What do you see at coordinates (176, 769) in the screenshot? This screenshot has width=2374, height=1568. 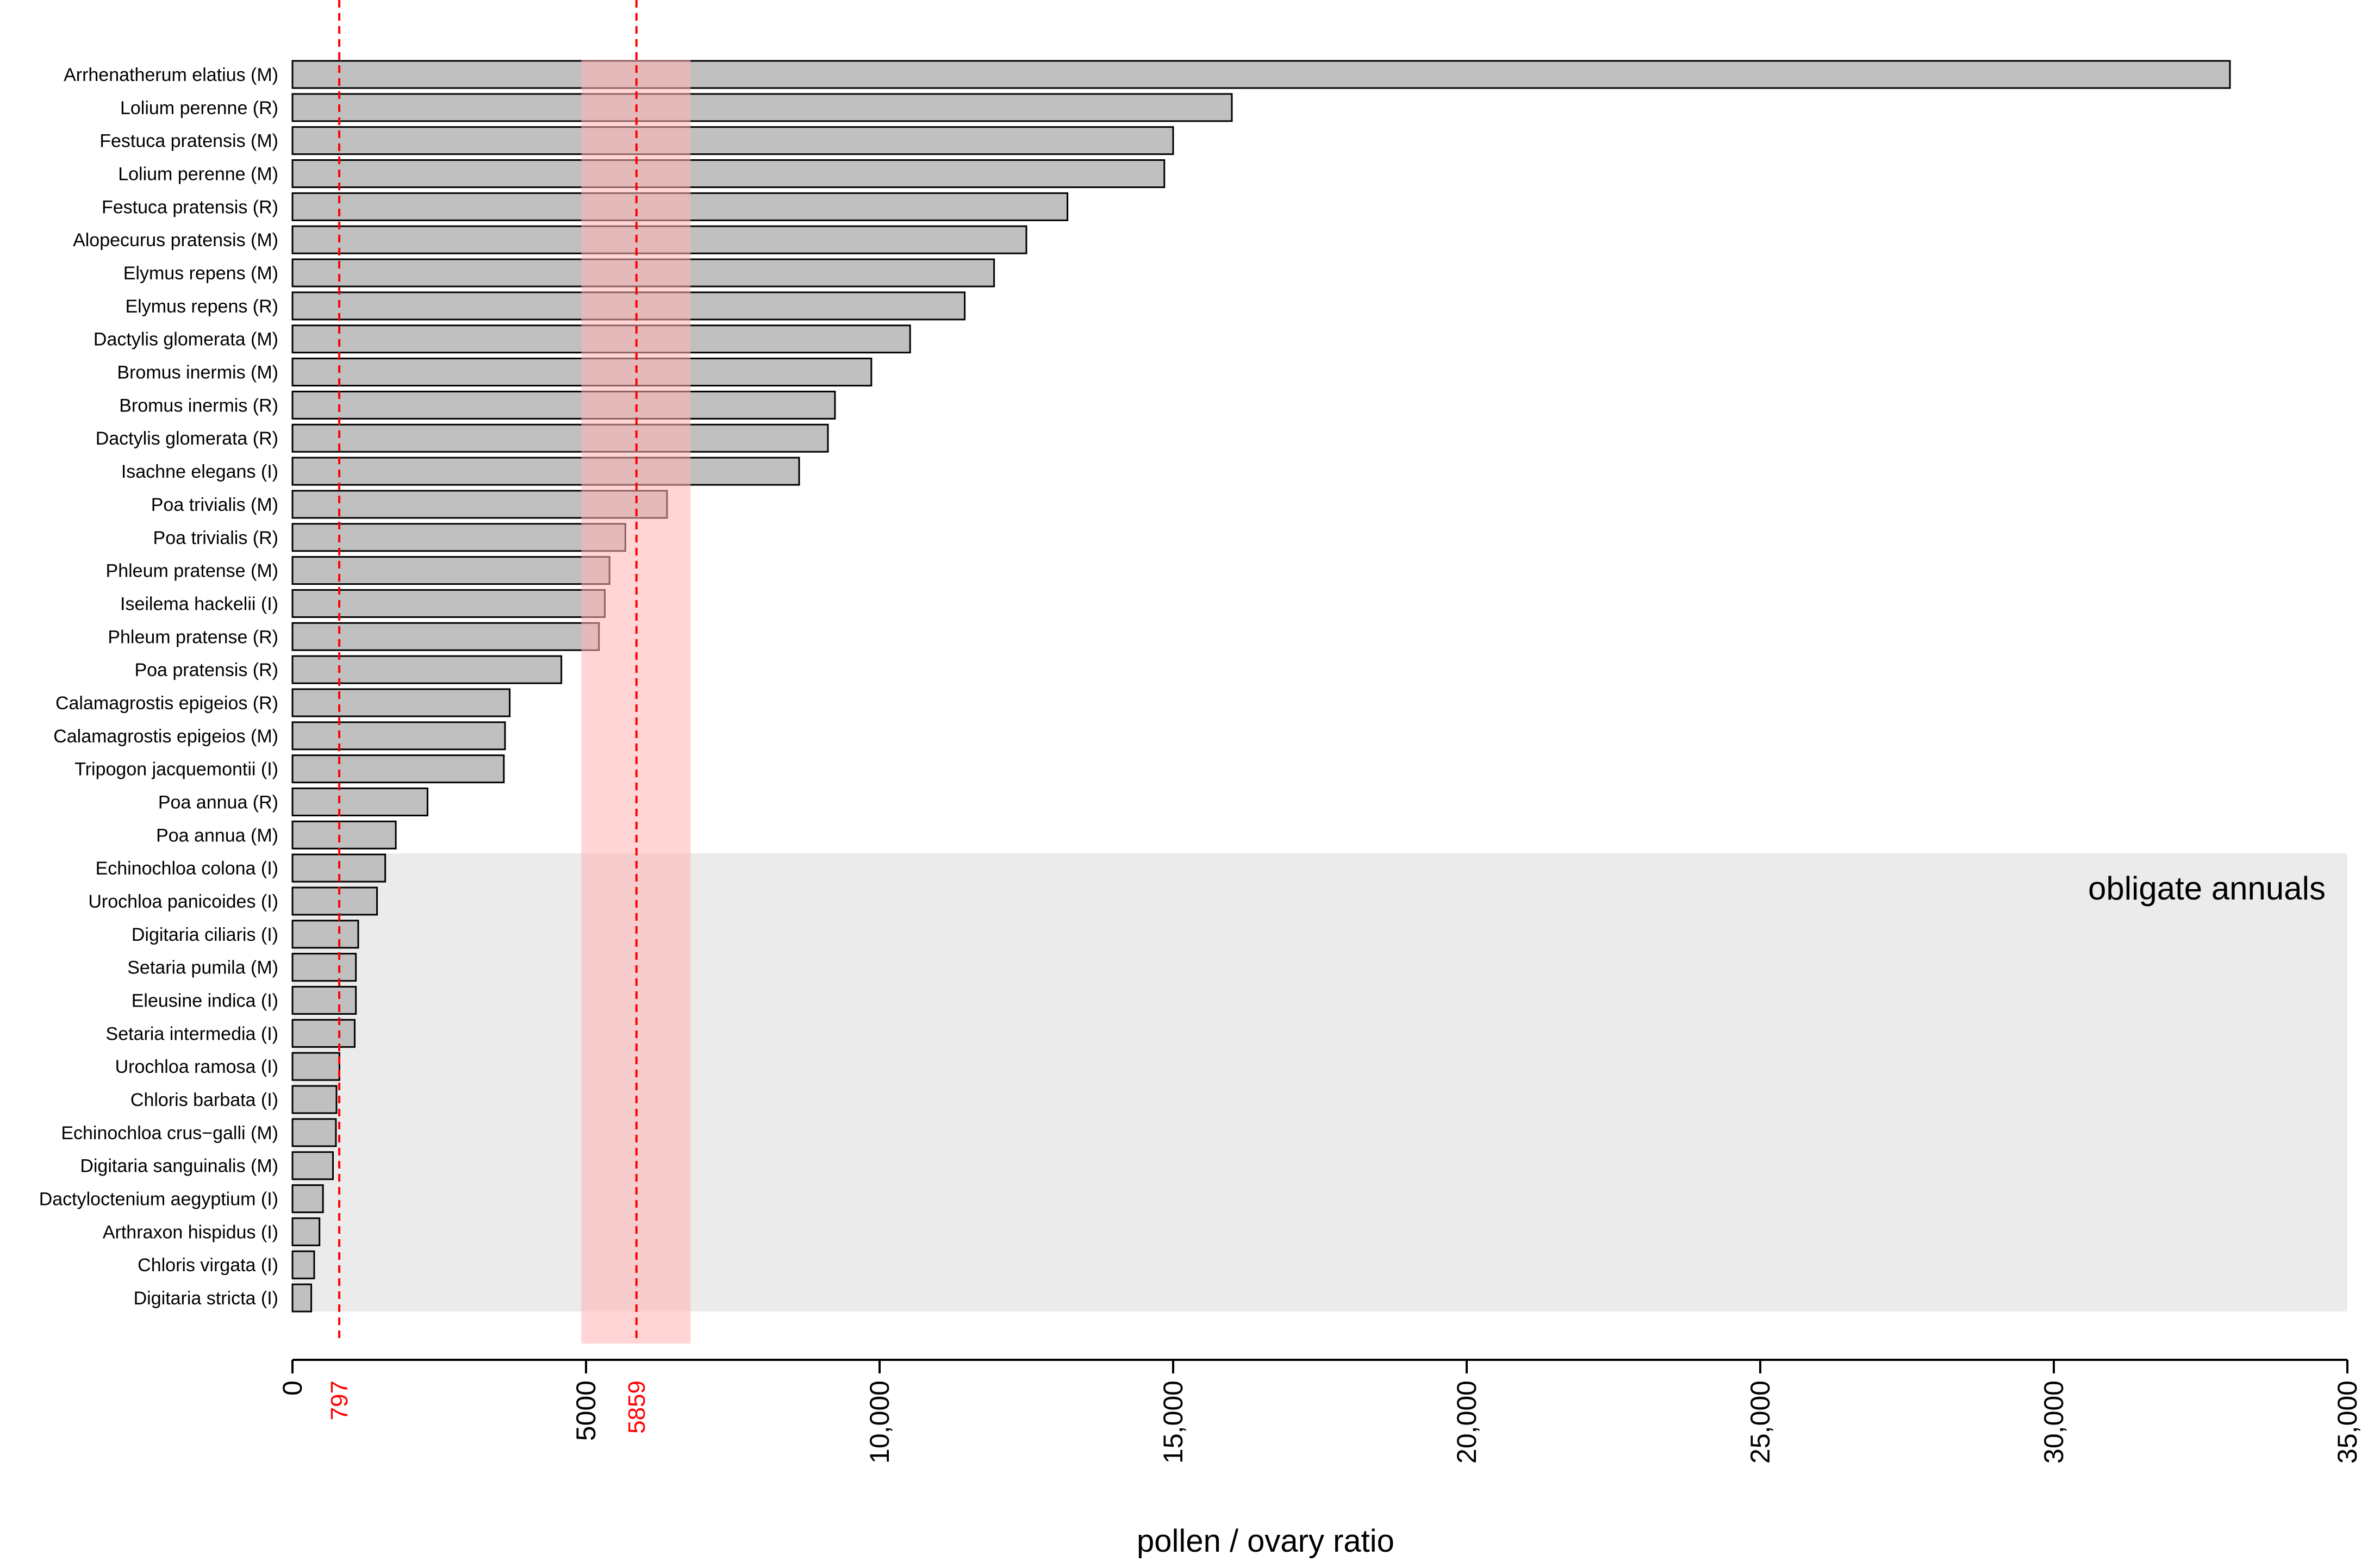 I see `category-label: Tripogon jacquemontii (I)` at bounding box center [176, 769].